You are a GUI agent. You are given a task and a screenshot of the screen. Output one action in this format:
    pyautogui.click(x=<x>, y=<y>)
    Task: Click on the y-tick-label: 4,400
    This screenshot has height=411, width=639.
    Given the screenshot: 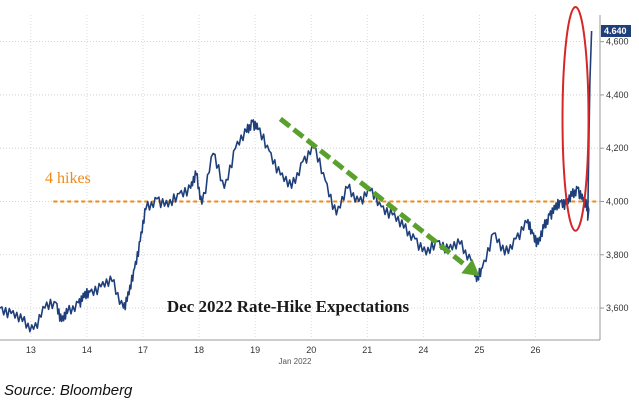 What is the action you would take?
    pyautogui.click(x=617, y=95)
    